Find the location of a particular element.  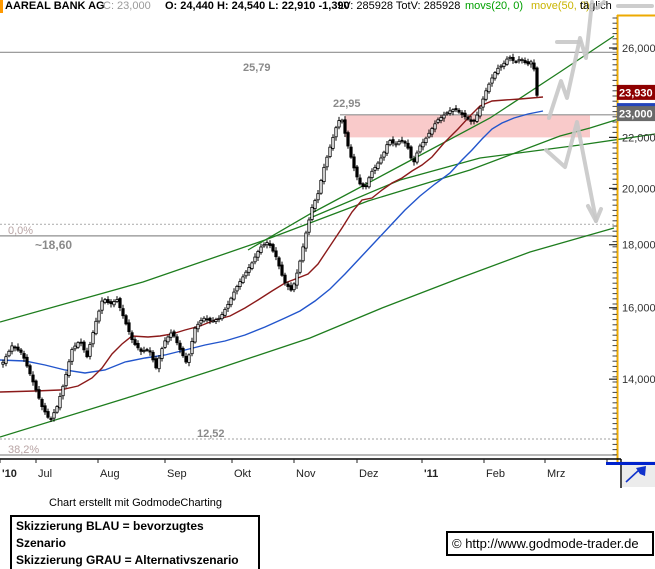

draw-tool-icon is located at coordinates (635, 474).